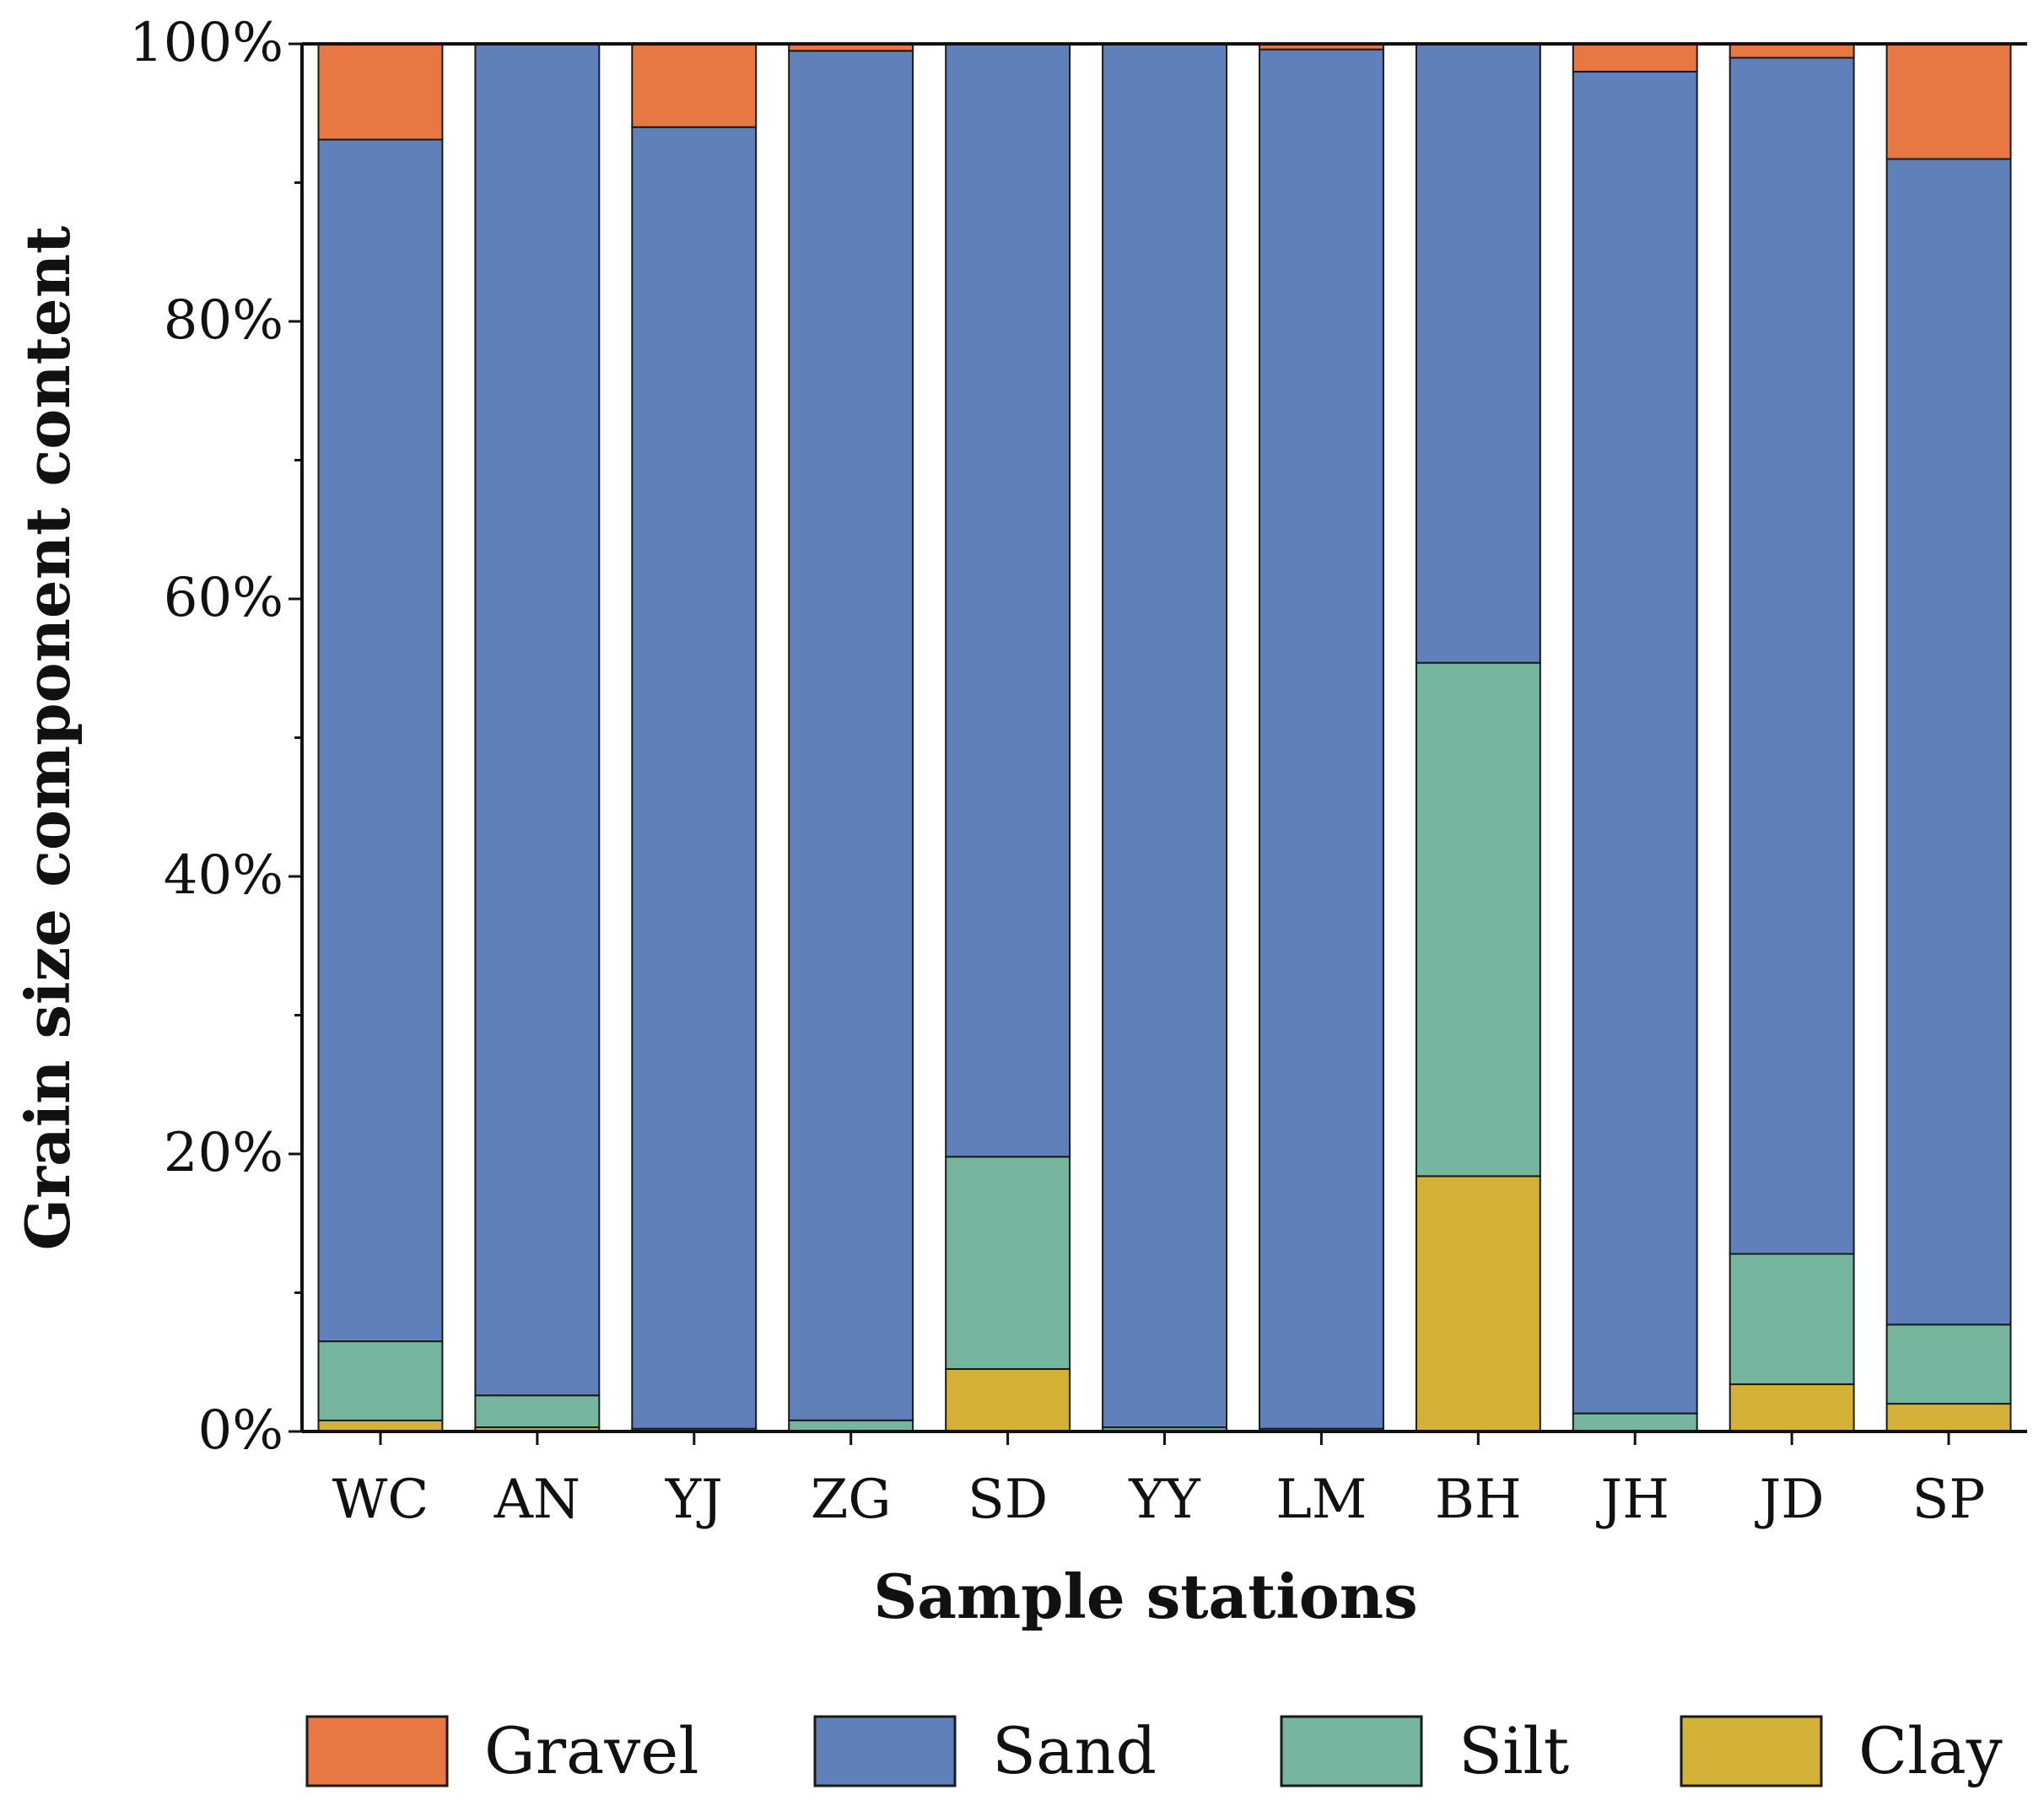 The height and width of the screenshot is (1806, 2044). Describe the element at coordinates (1008, 1500) in the screenshot. I see `x-tick-label-sd: SD` at that location.